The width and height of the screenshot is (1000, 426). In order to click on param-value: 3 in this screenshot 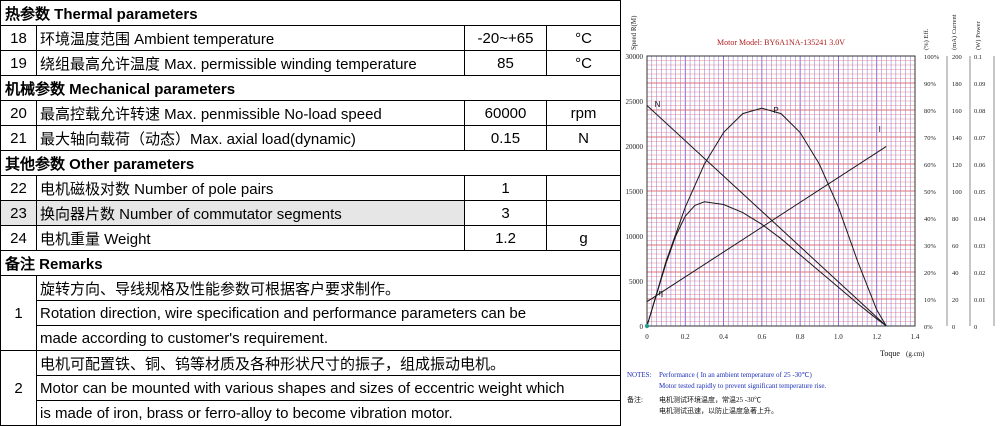, I will do `click(505, 213)`.